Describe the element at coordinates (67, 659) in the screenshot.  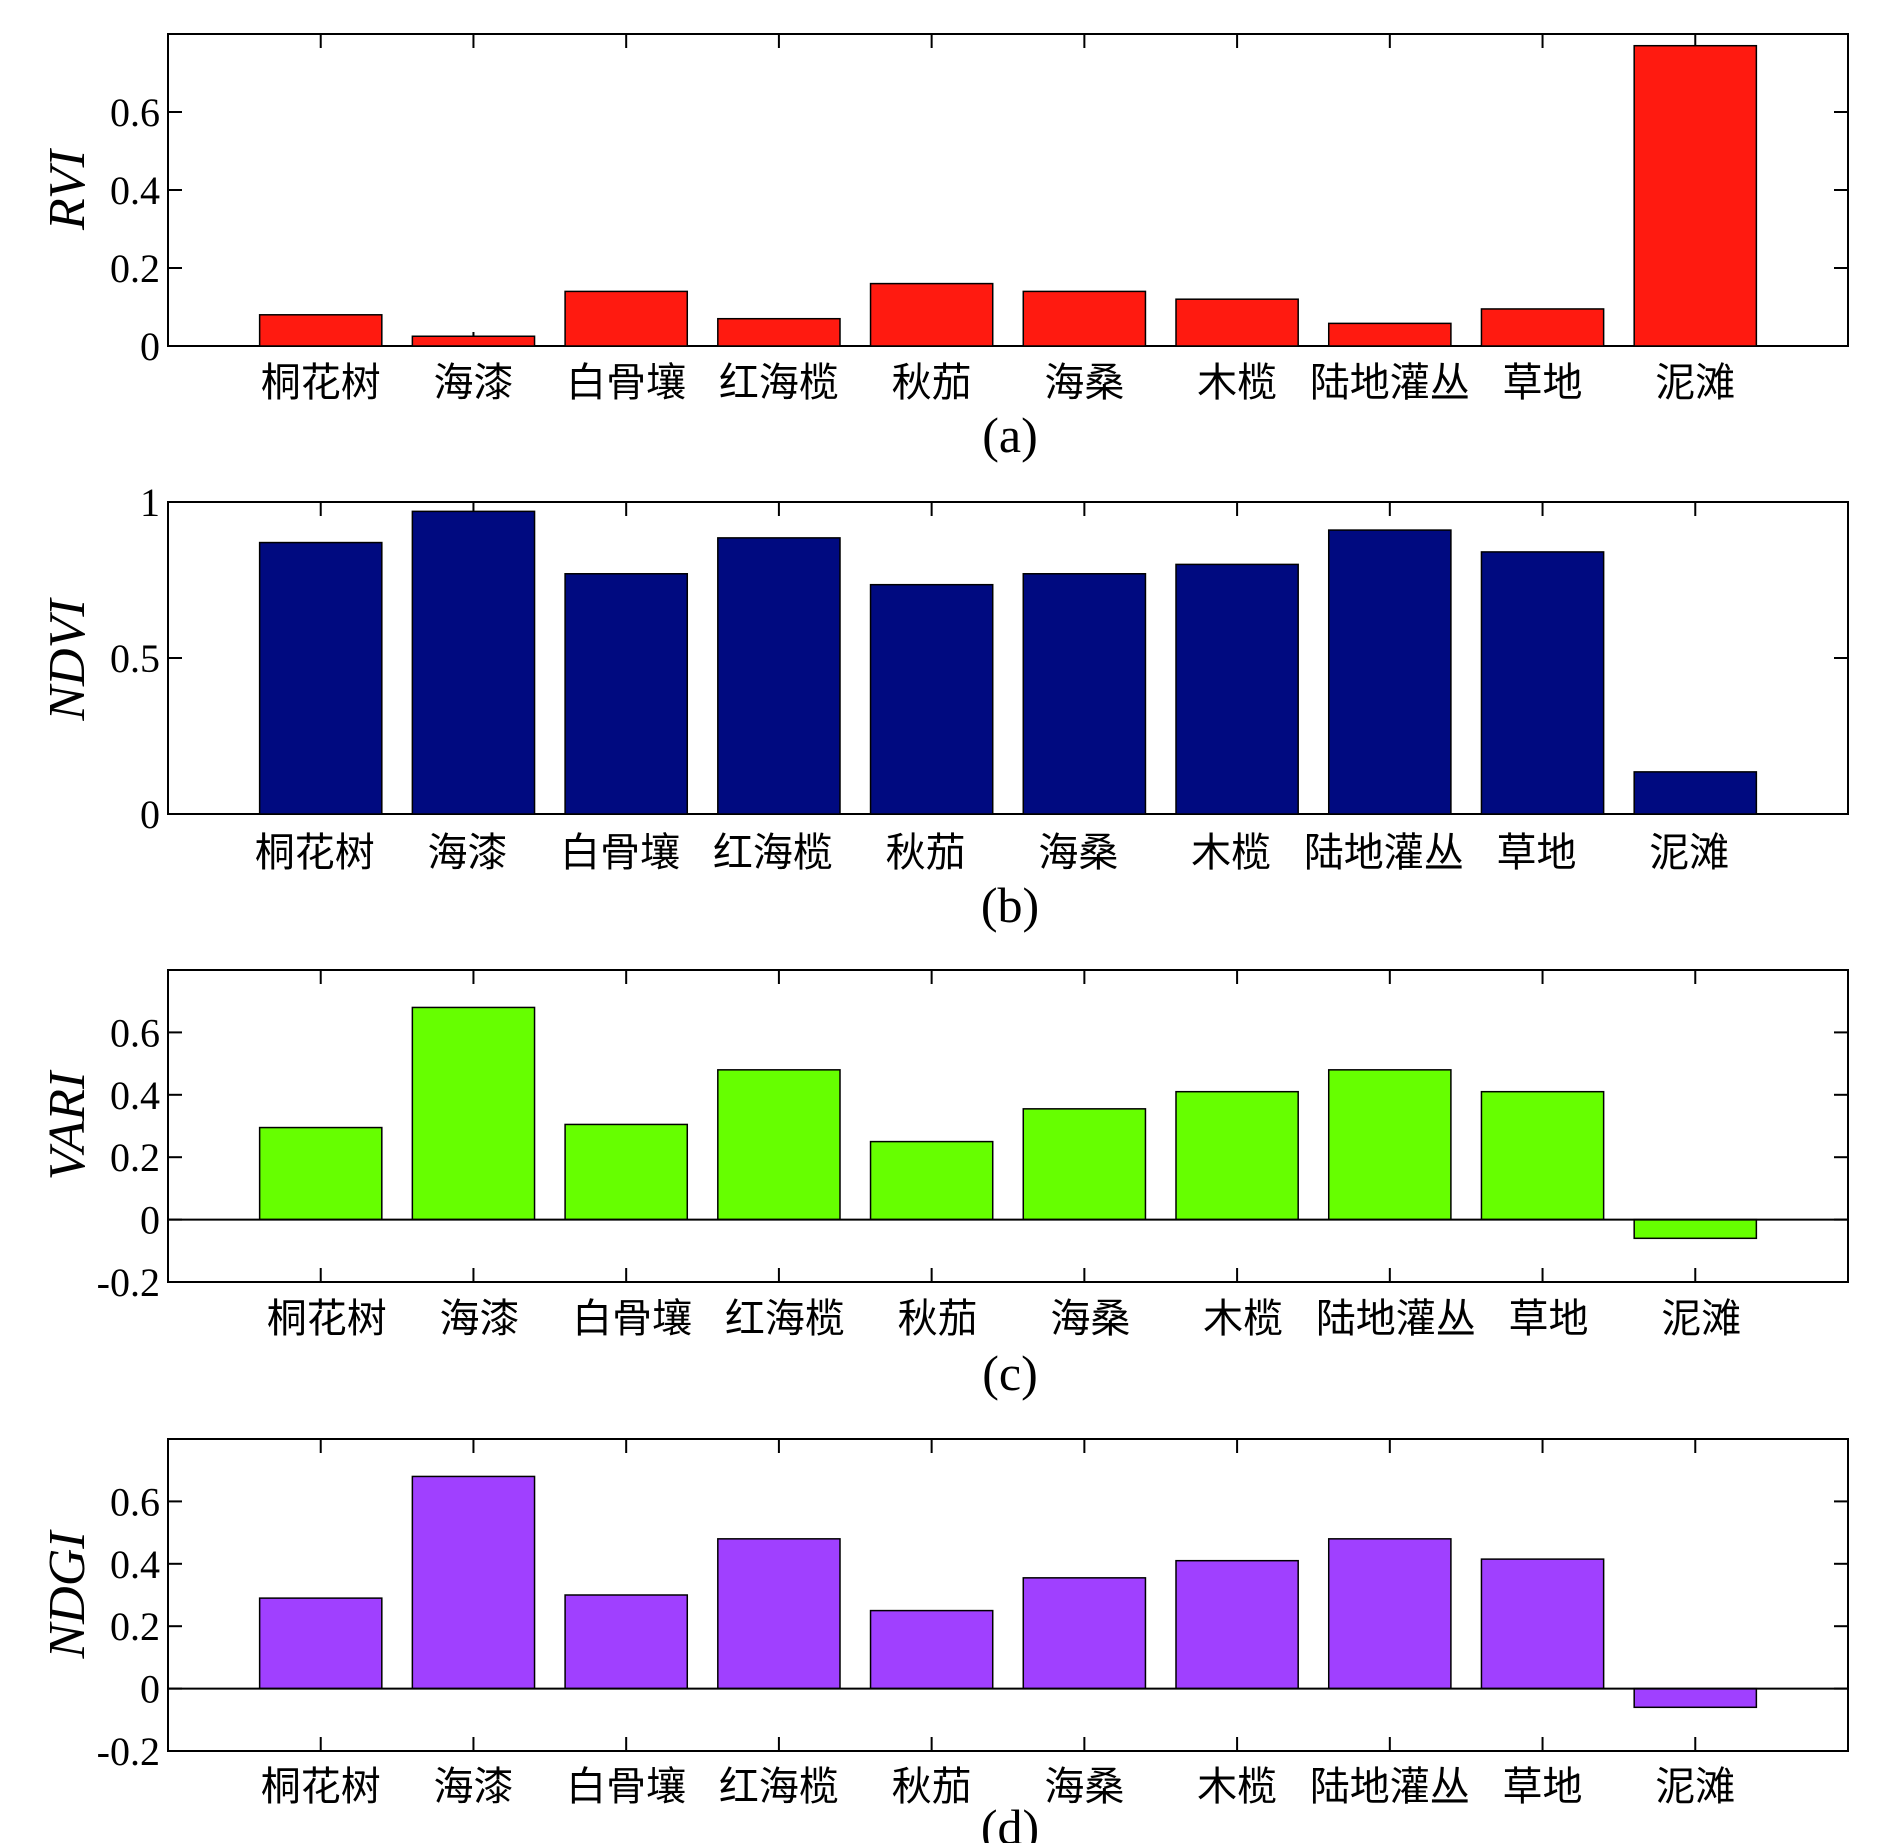
I see `y-axis-label: NDVI` at that location.